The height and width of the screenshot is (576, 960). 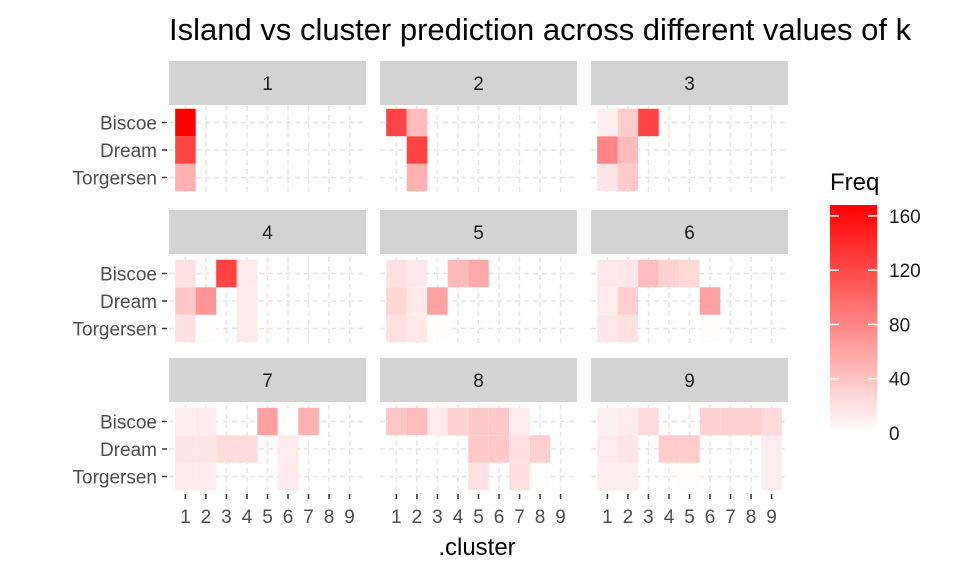 What do you see at coordinates (771, 517) in the screenshot?
I see `x-tick-label: 9` at bounding box center [771, 517].